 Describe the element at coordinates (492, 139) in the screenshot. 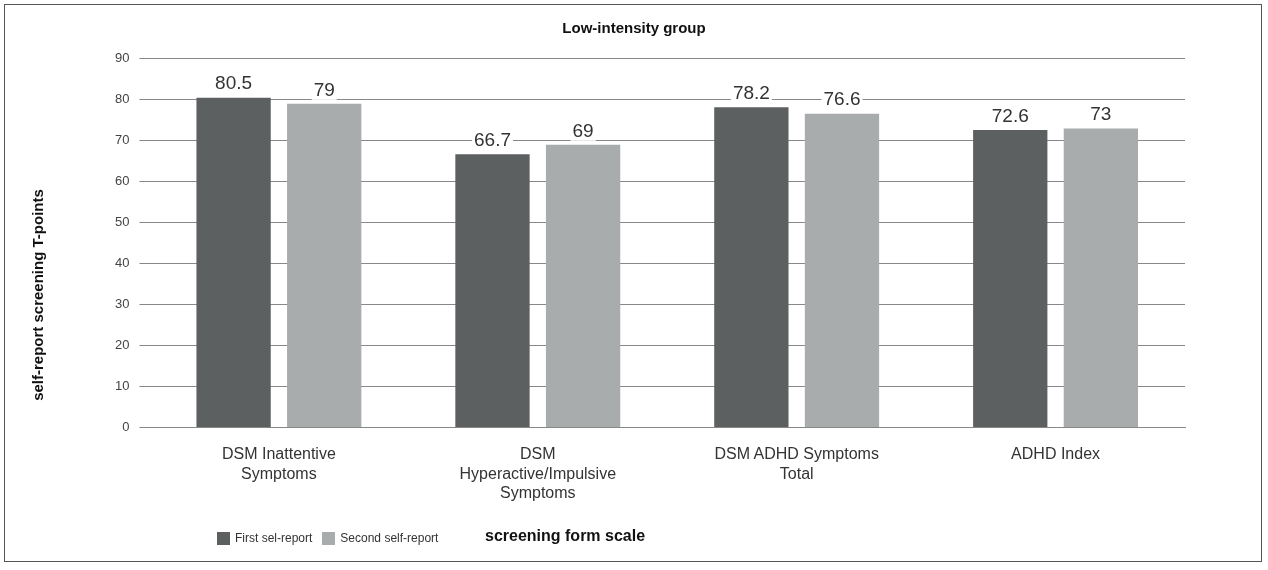

I see `data-label: 66.7` at that location.